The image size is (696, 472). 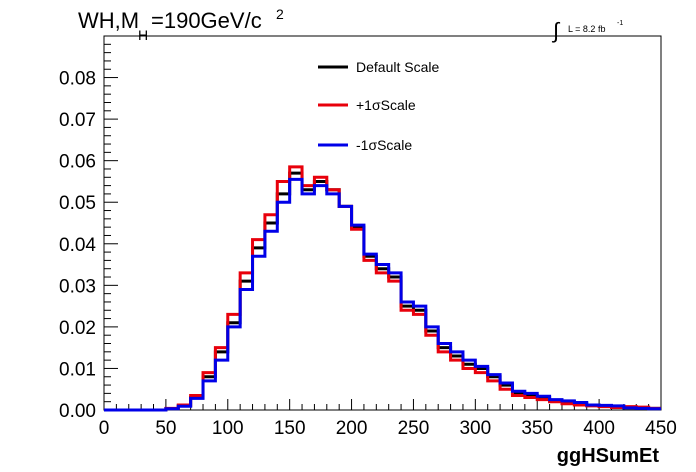 I want to click on title-rest: =190GeV/c, so click(x=206, y=20).